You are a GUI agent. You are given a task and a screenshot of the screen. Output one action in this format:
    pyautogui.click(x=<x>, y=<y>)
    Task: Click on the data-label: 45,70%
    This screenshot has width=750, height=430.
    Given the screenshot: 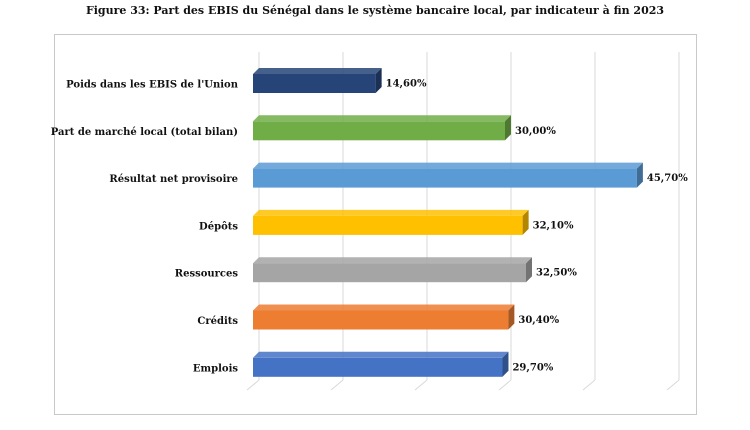 What is the action you would take?
    pyautogui.click(x=667, y=178)
    